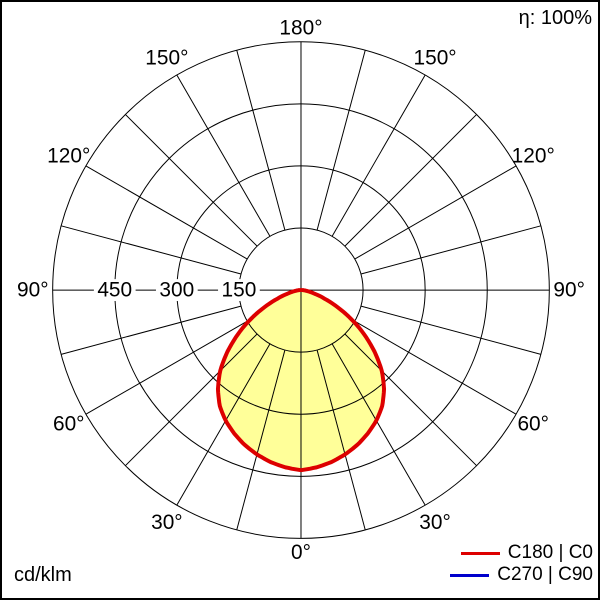  I want to click on legend: C180 | C0 C270 | C90, so click(521, 564).